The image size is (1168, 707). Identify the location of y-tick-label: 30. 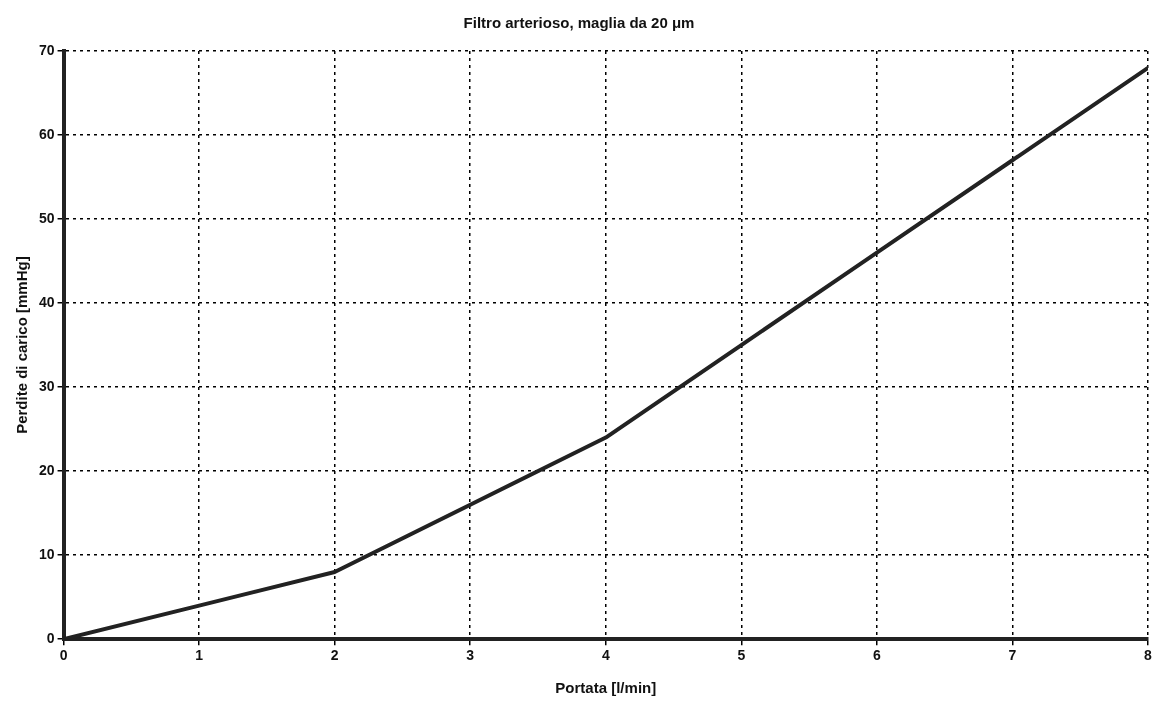
(46, 385).